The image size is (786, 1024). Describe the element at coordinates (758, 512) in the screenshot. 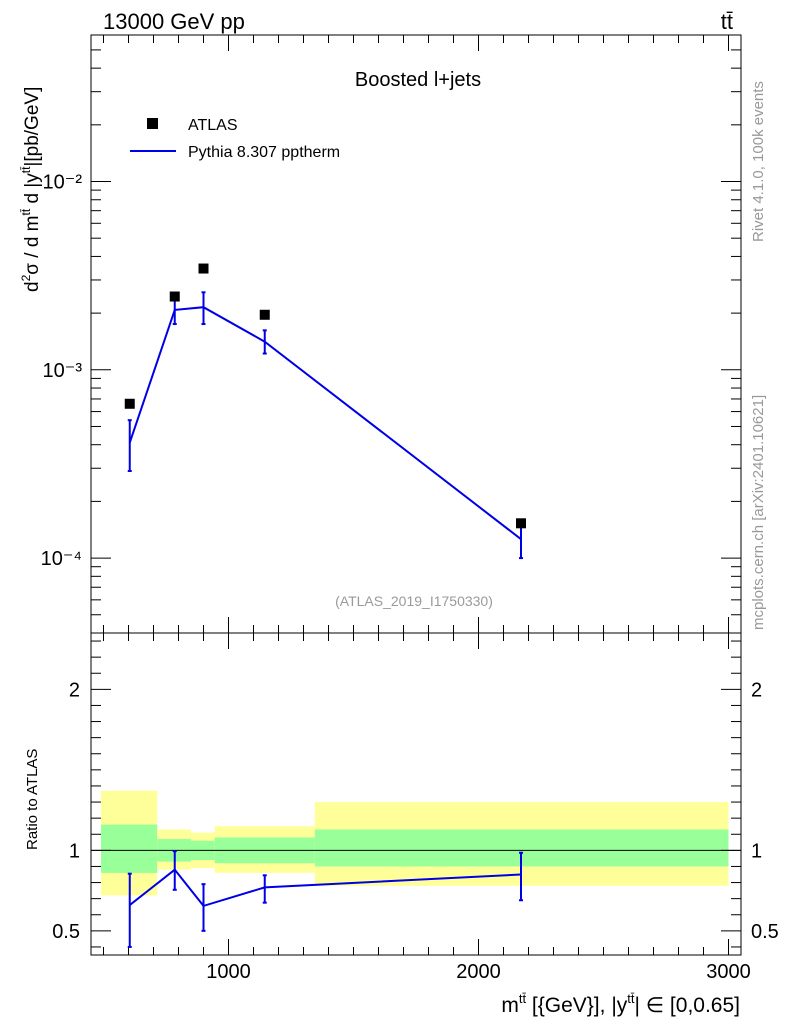

I see `mcplots-label: mcplots.cern.ch [arXiv:2401.10621]` at that location.